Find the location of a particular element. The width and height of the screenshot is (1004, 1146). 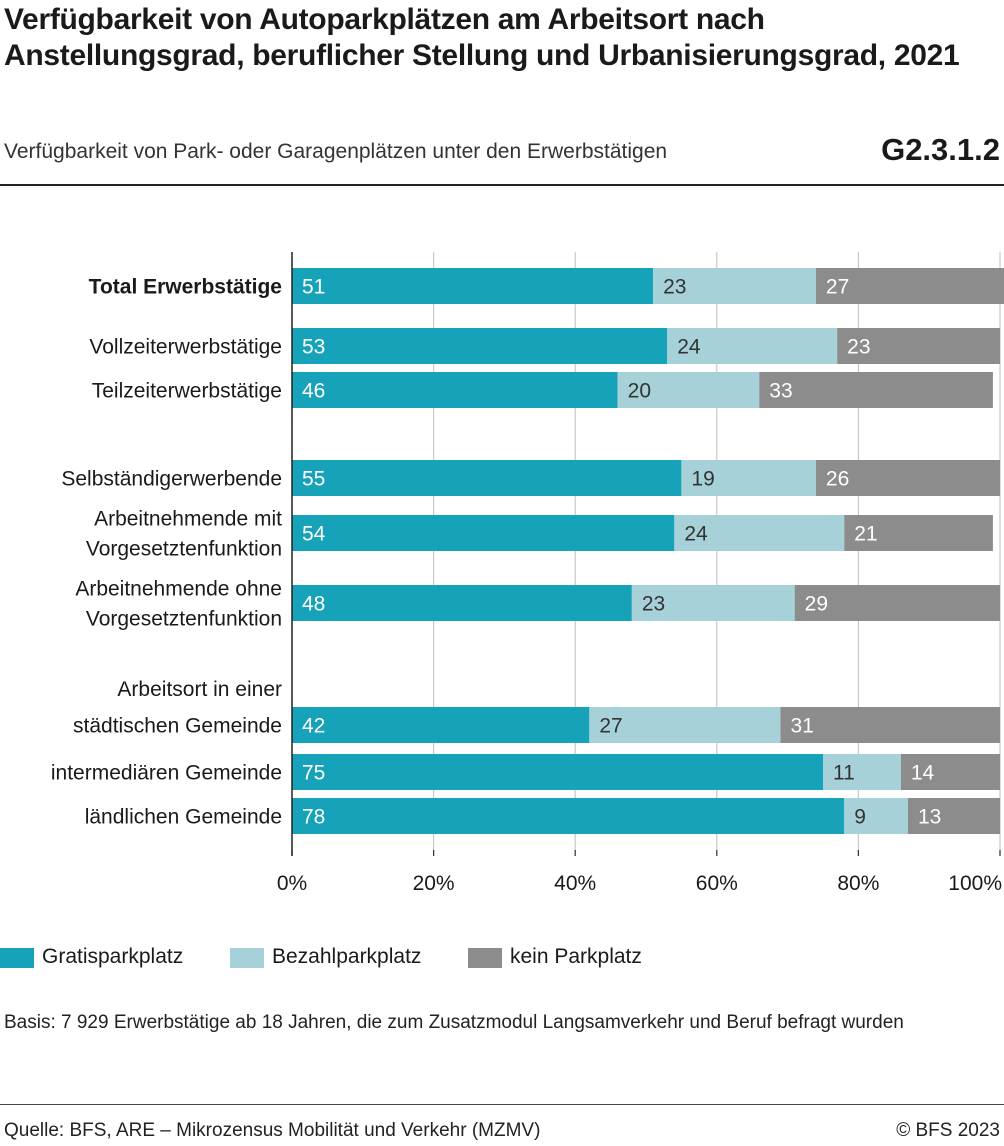

x-tick-label: 0% is located at coordinates (292, 883).